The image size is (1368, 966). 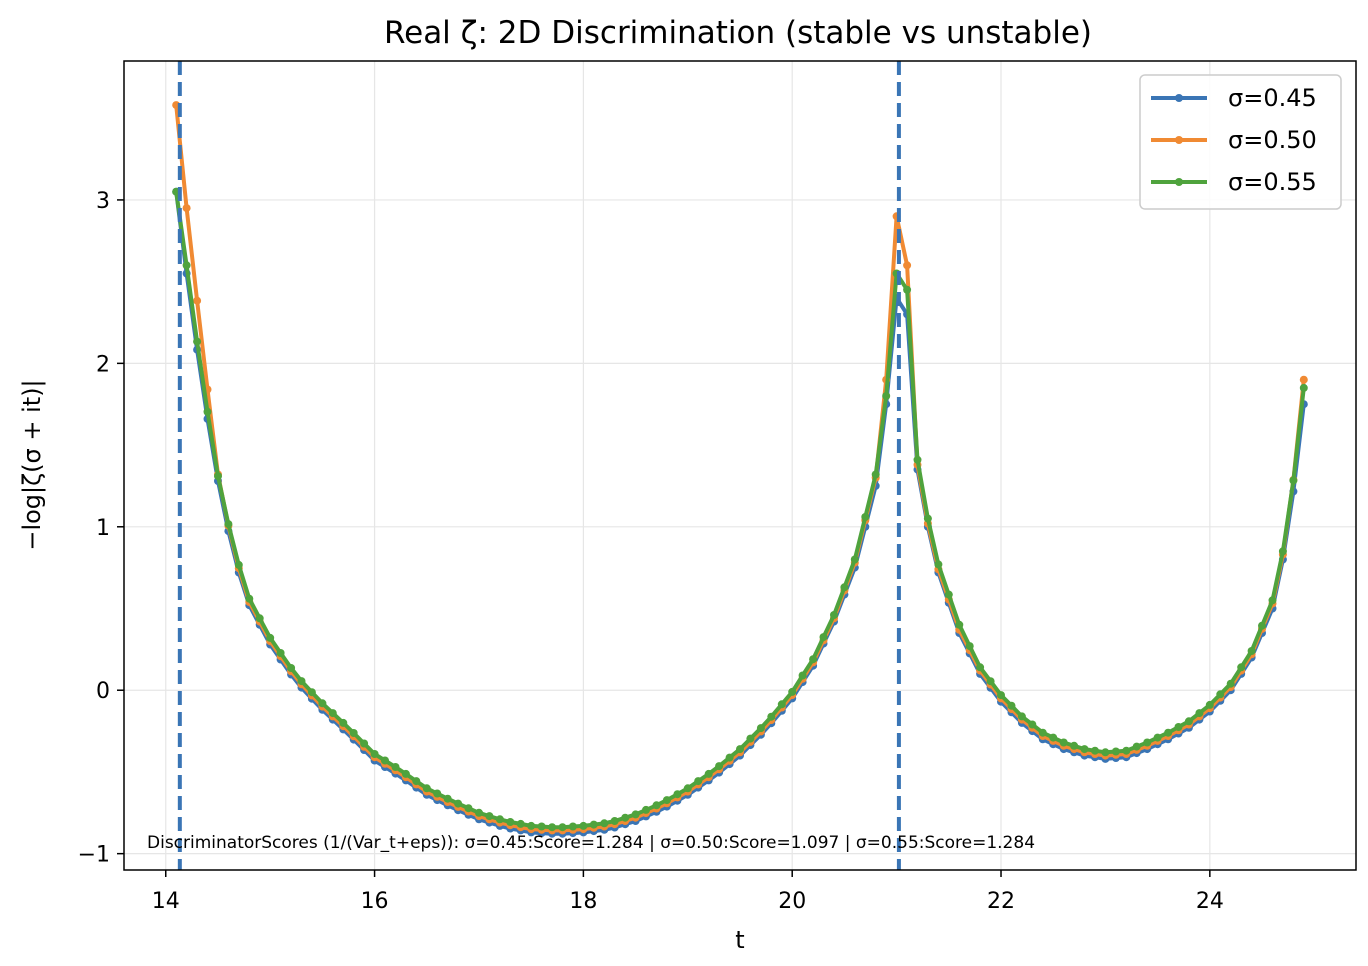 I want to click on x-tick-label: 24, so click(x=1210, y=901).